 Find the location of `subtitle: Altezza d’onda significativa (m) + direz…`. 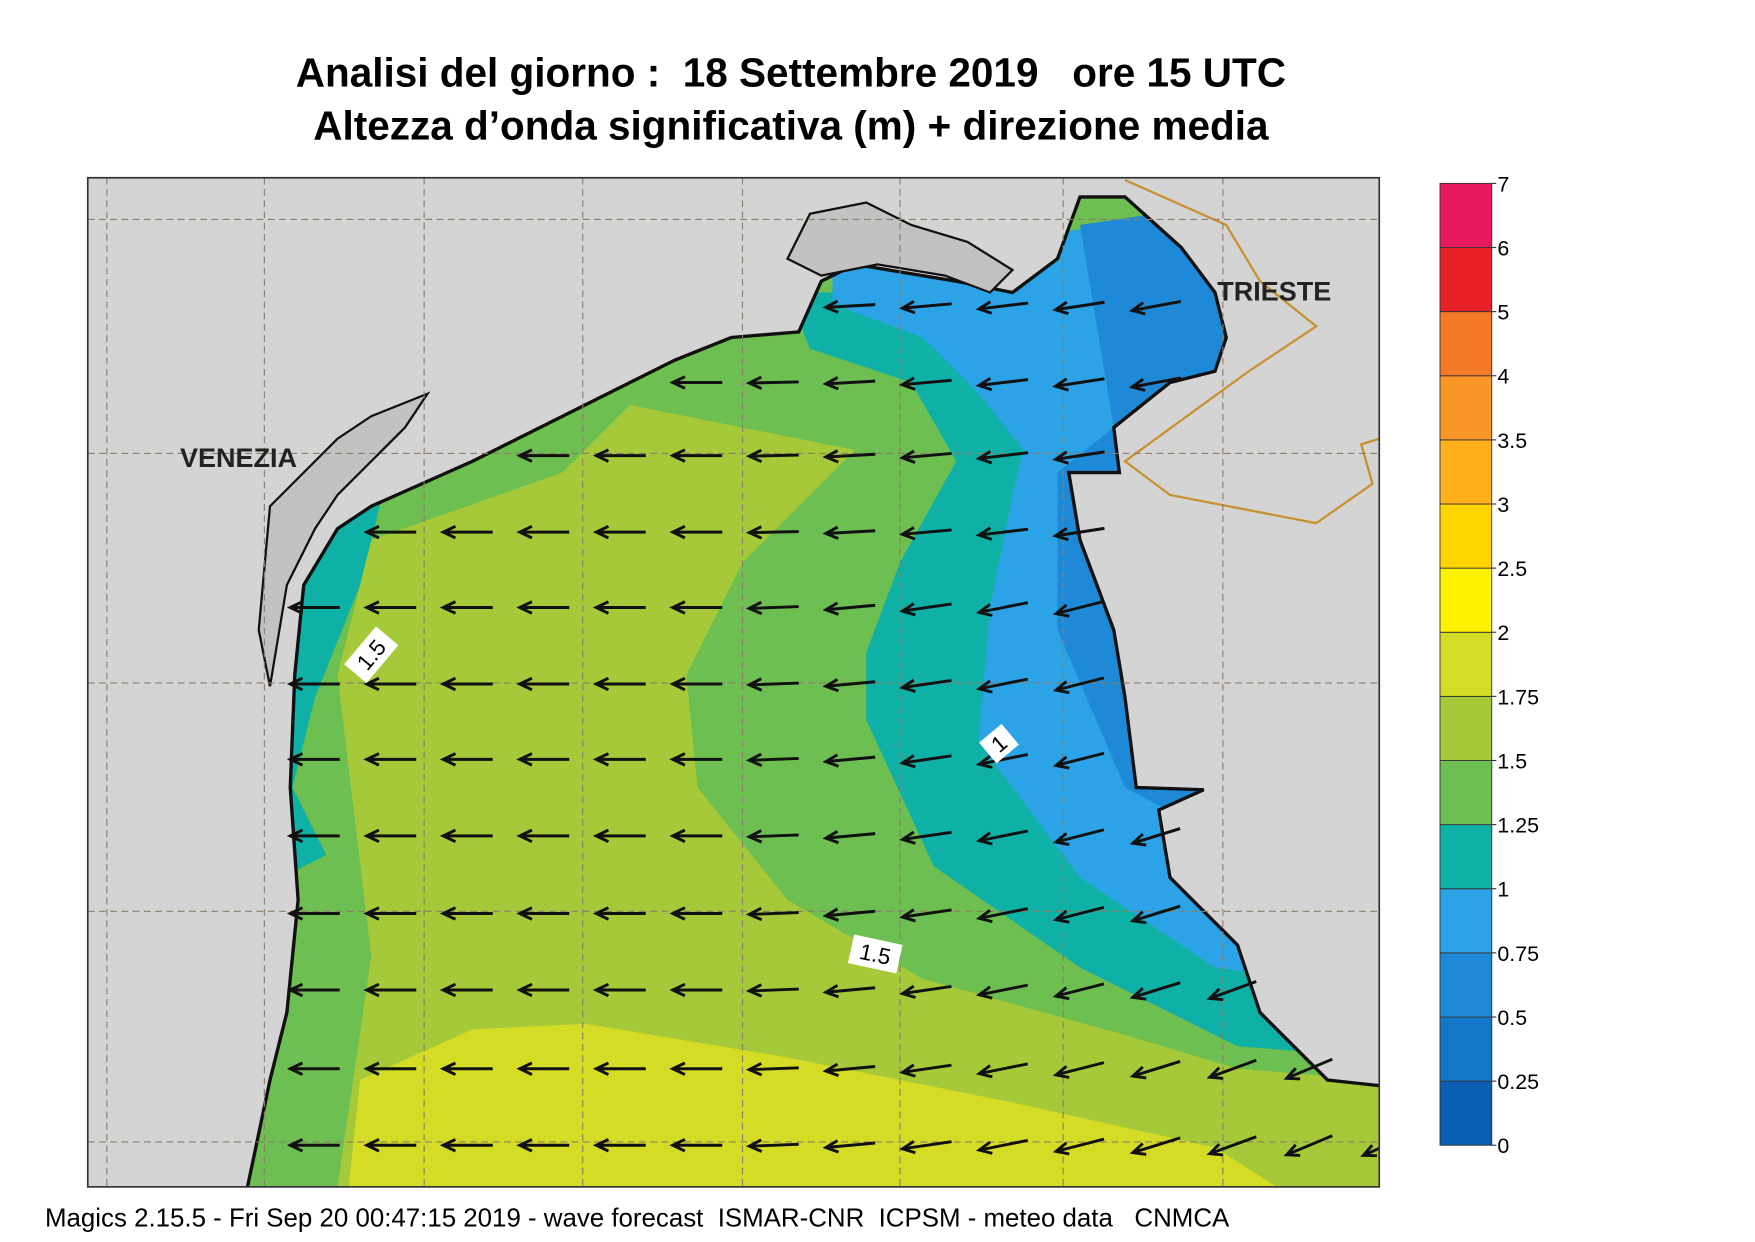

subtitle: Altezza d’onda significativa (m) + direz… is located at coordinates (791, 126).